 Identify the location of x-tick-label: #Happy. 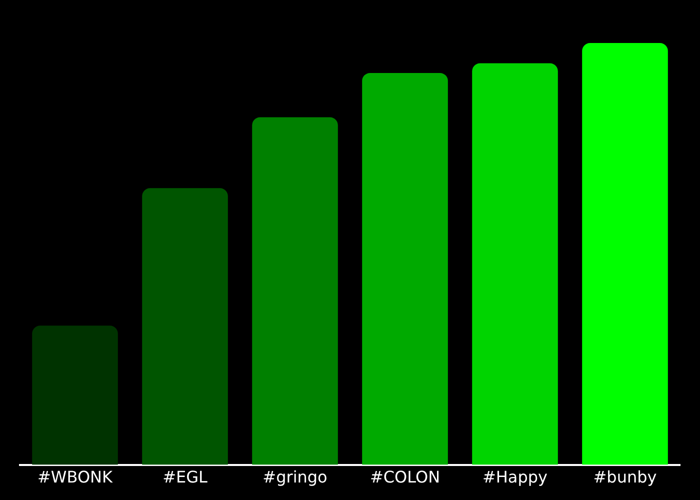
(515, 477).